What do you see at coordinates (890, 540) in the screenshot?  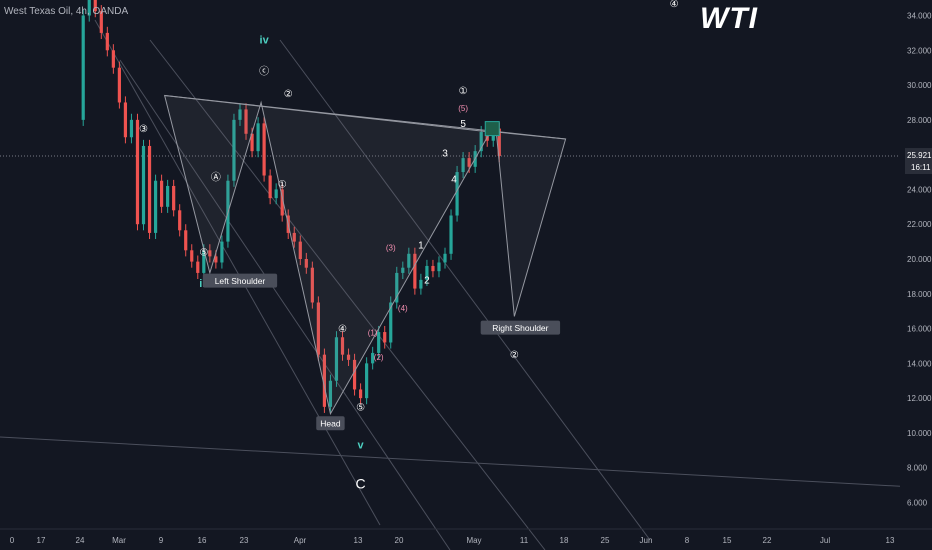 I see `x-tick-label: 13` at bounding box center [890, 540].